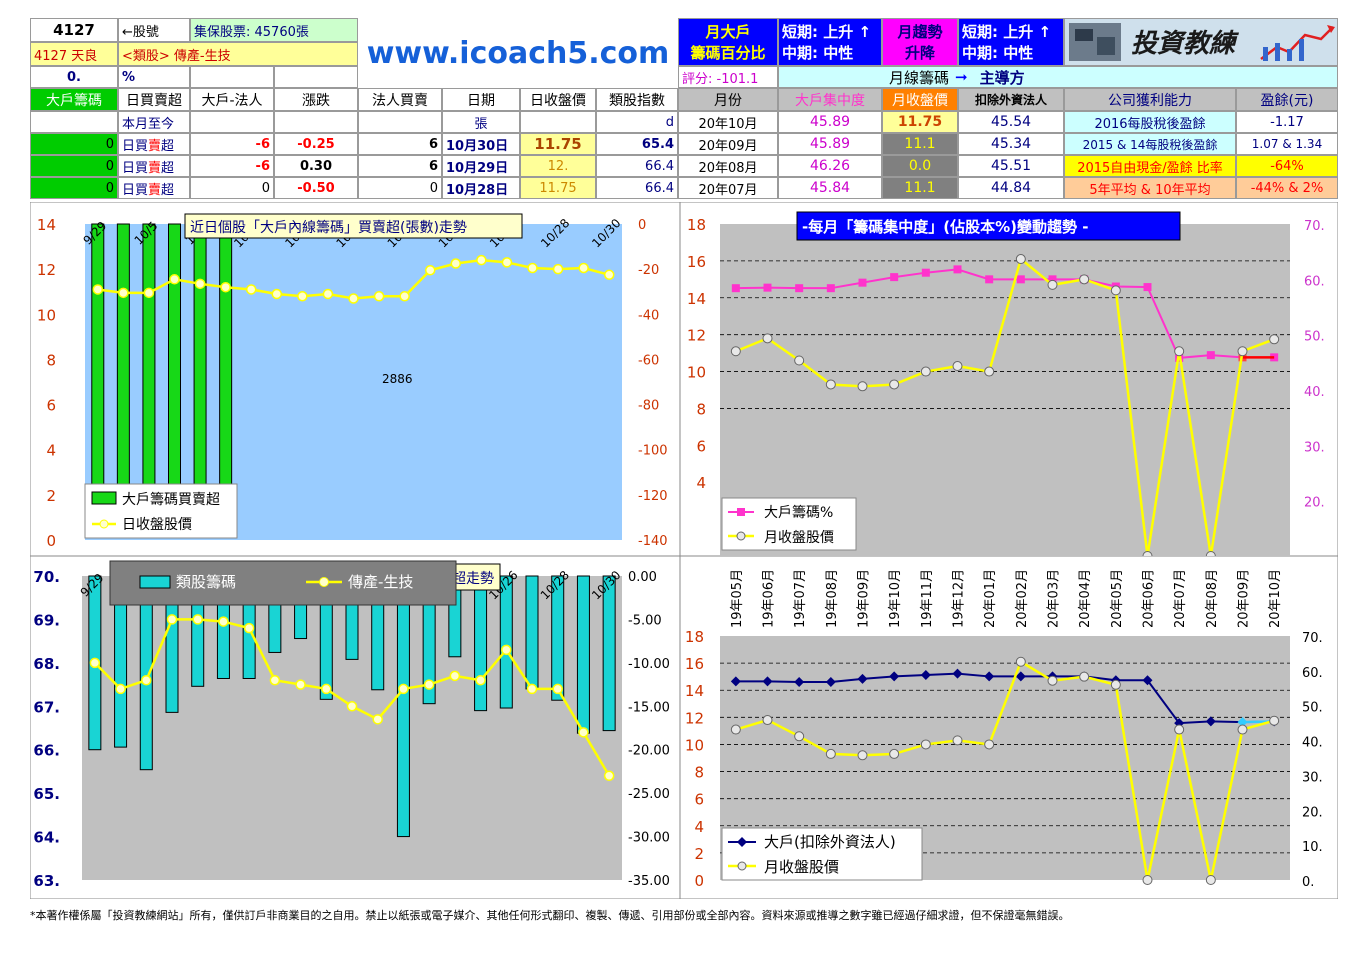 This screenshot has width=1366, height=967. What do you see at coordinates (1117, 598) in the screenshot?
I see `x-tick-label: 20年05月` at bounding box center [1117, 598].